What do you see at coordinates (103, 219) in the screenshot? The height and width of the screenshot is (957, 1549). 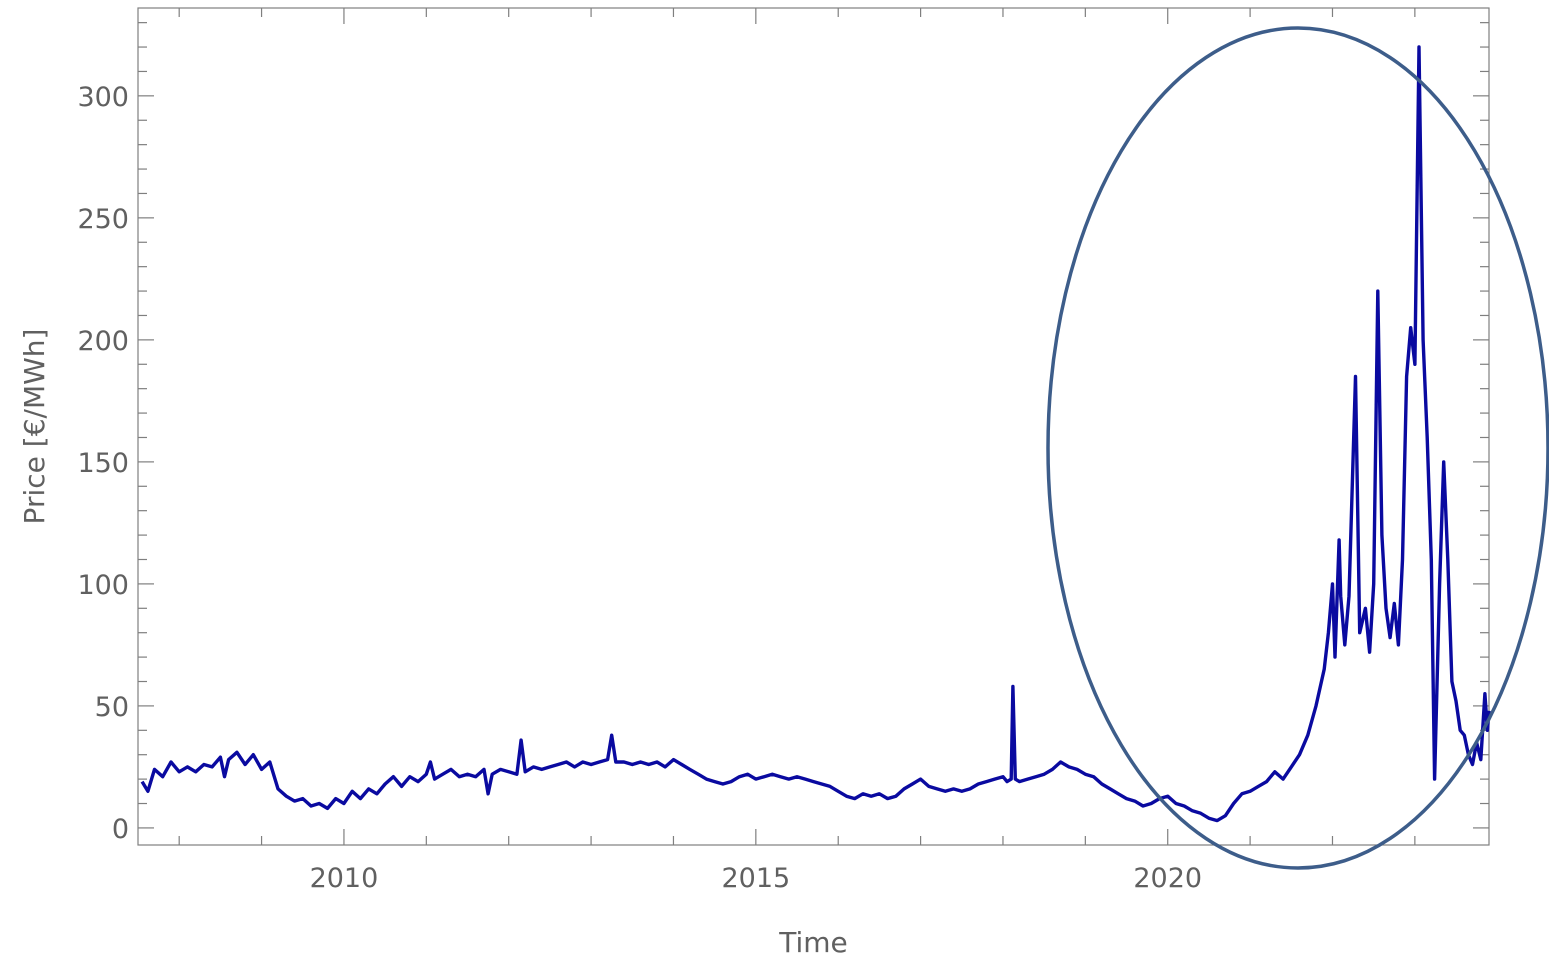 I see `y-tick-label: 250` at bounding box center [103, 219].